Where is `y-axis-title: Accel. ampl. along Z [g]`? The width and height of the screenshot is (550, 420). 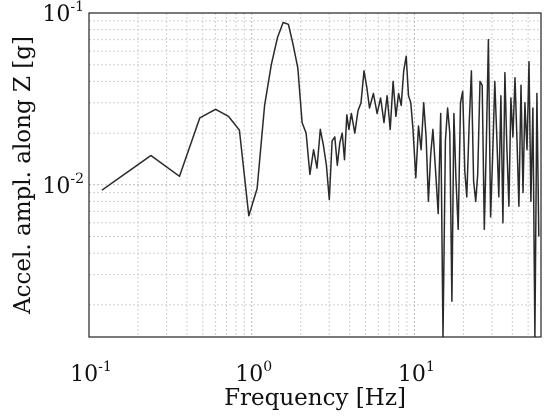
y-axis-title: Accel. ampl. along Z [g] is located at coordinates (23, 175).